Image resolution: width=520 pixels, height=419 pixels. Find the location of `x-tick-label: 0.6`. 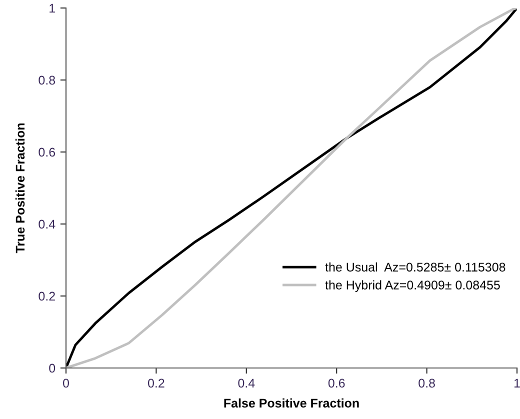

x-tick-label: 0.6 is located at coordinates (336, 383).